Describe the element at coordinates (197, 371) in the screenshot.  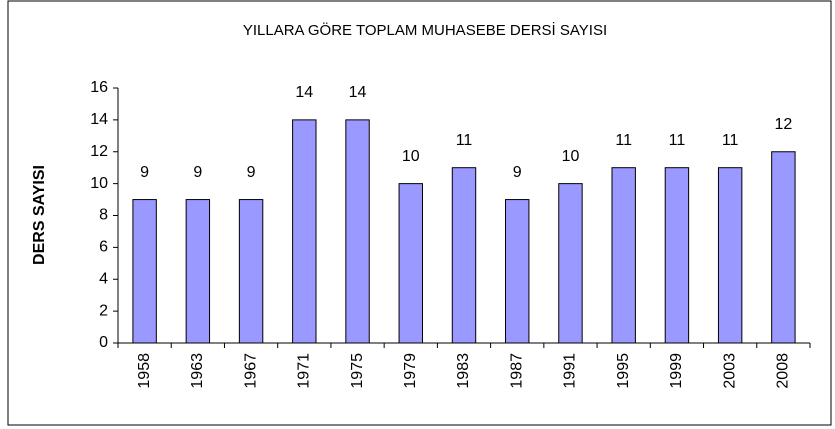
I see `x-tick-label: 1963` at that location.